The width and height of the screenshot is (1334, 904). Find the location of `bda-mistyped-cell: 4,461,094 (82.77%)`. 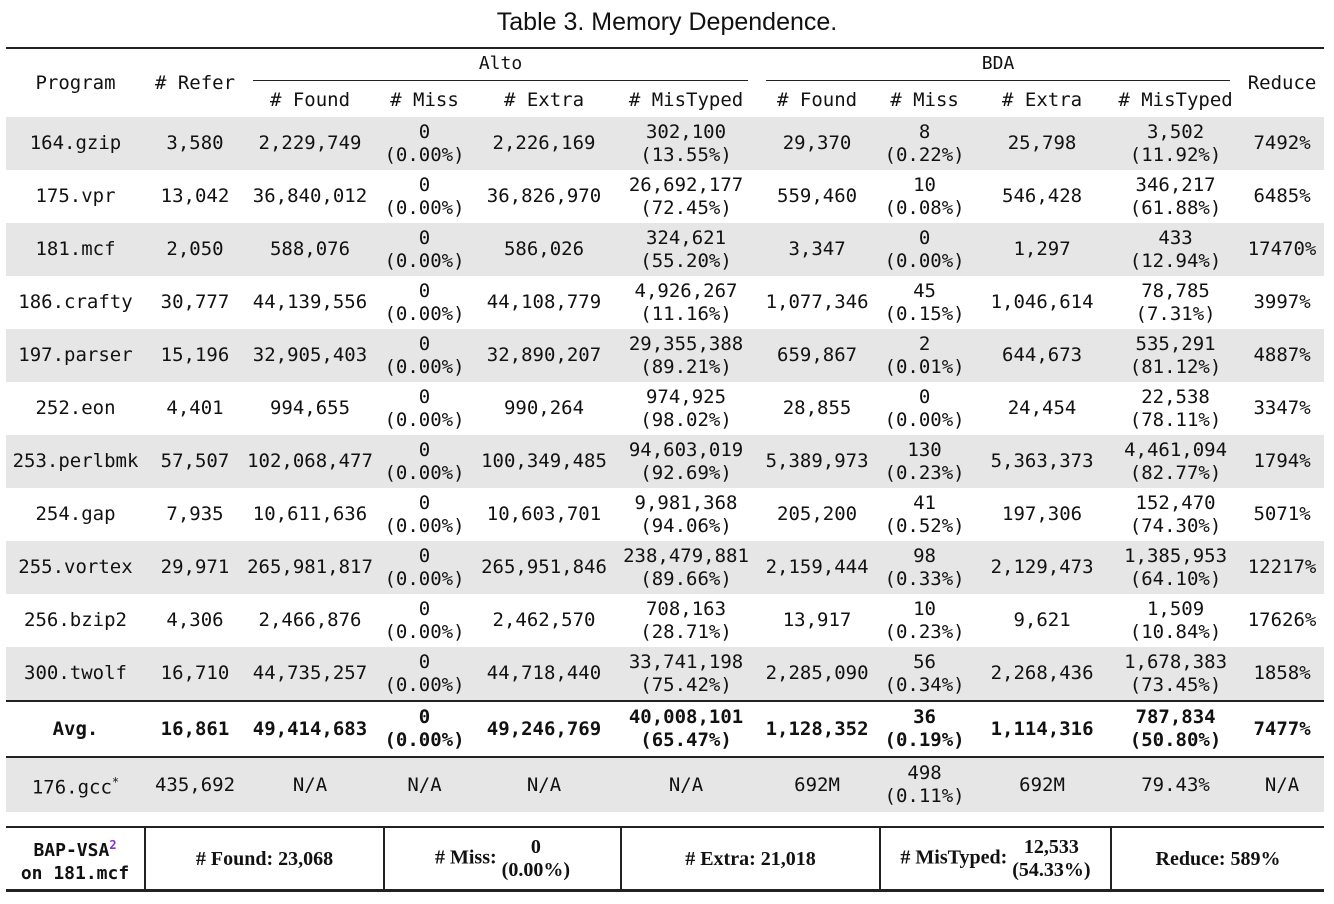

bda-mistyped-cell: 4,461,094 (82.77%) is located at coordinates (1176, 461).